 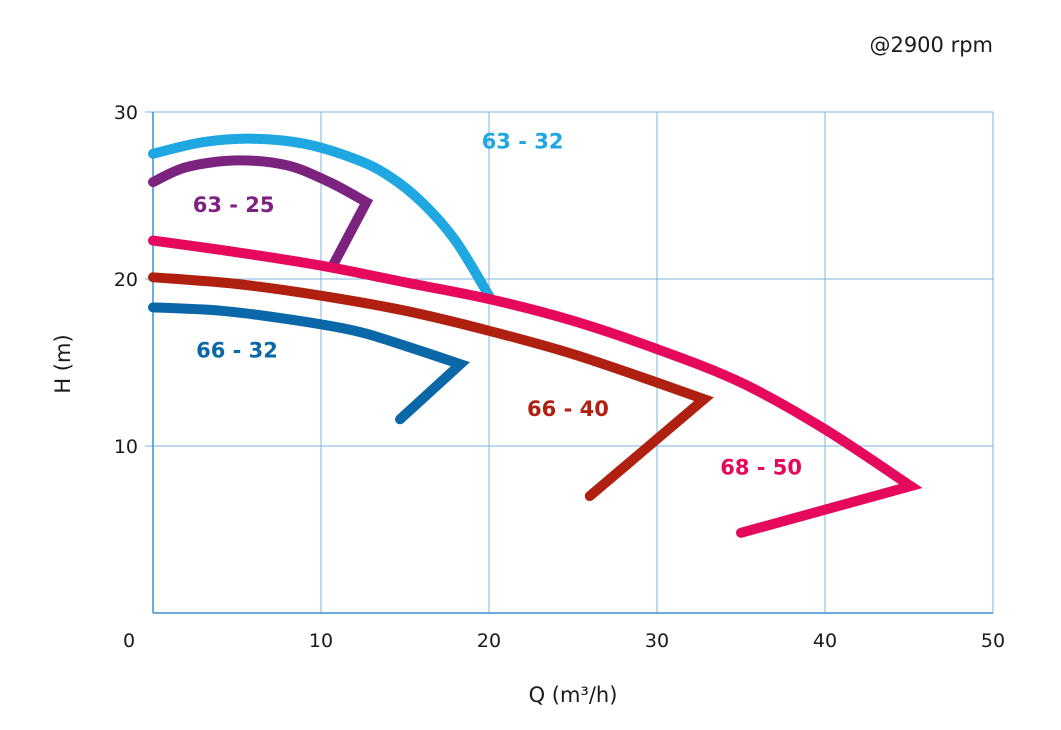 I want to click on x-tick-label: 20, so click(x=489, y=641).